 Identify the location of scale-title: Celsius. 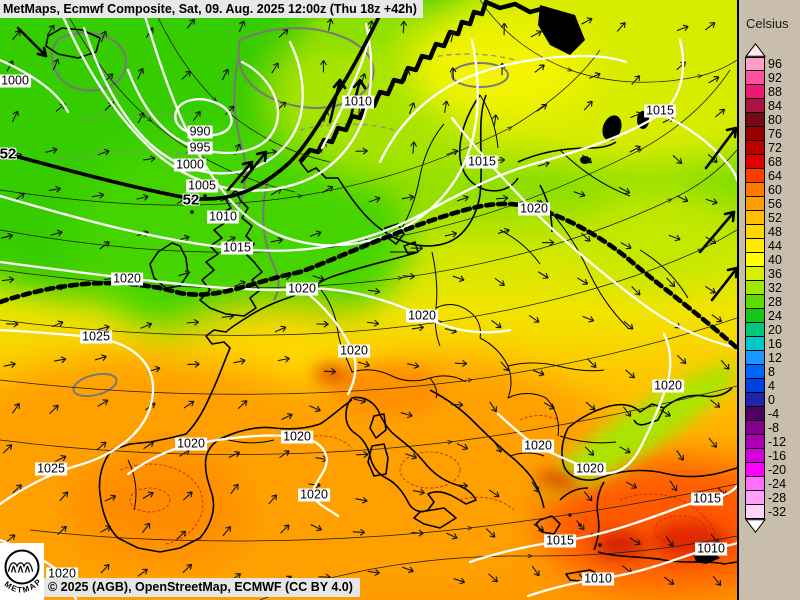
(767, 23).